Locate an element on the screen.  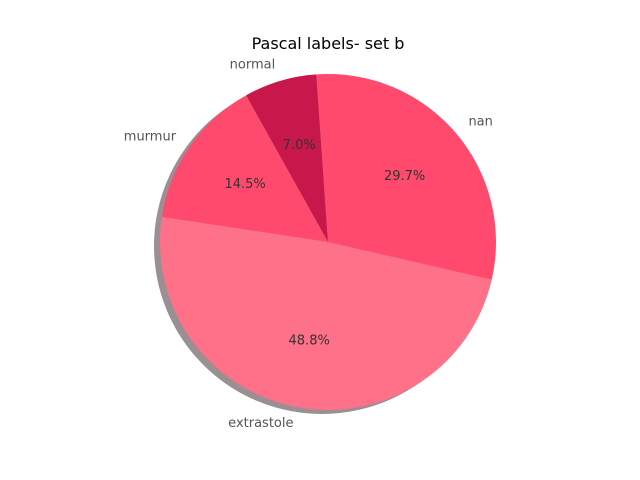
slice-normal is located at coordinates (287, 158).